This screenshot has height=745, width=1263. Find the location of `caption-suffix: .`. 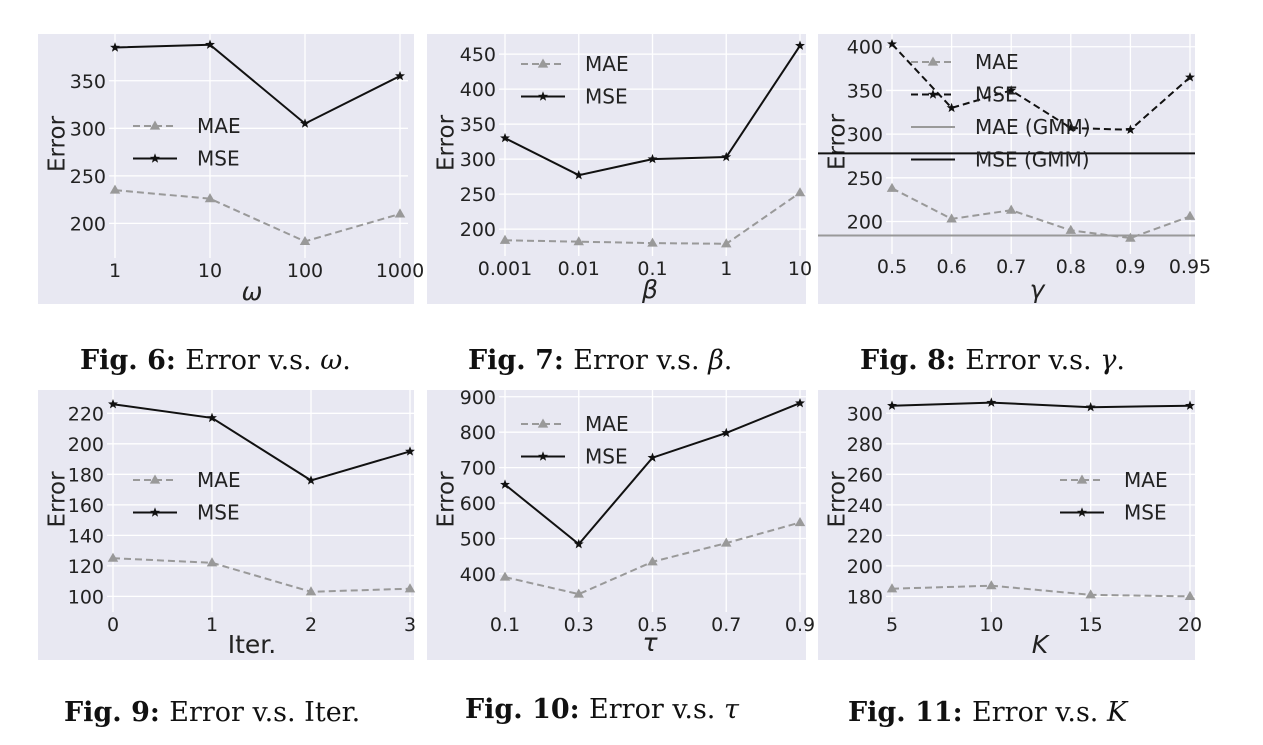

caption-suffix: . is located at coordinates (346, 360).